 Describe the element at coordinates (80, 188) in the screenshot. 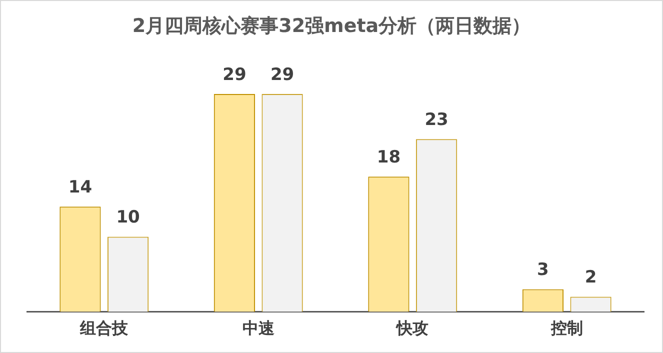

I see `data-label: 14` at that location.